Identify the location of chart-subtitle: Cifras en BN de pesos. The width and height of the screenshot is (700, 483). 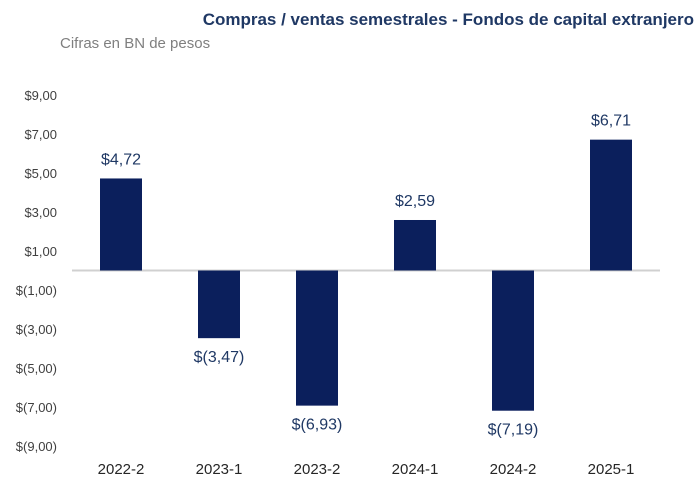
(135, 43).